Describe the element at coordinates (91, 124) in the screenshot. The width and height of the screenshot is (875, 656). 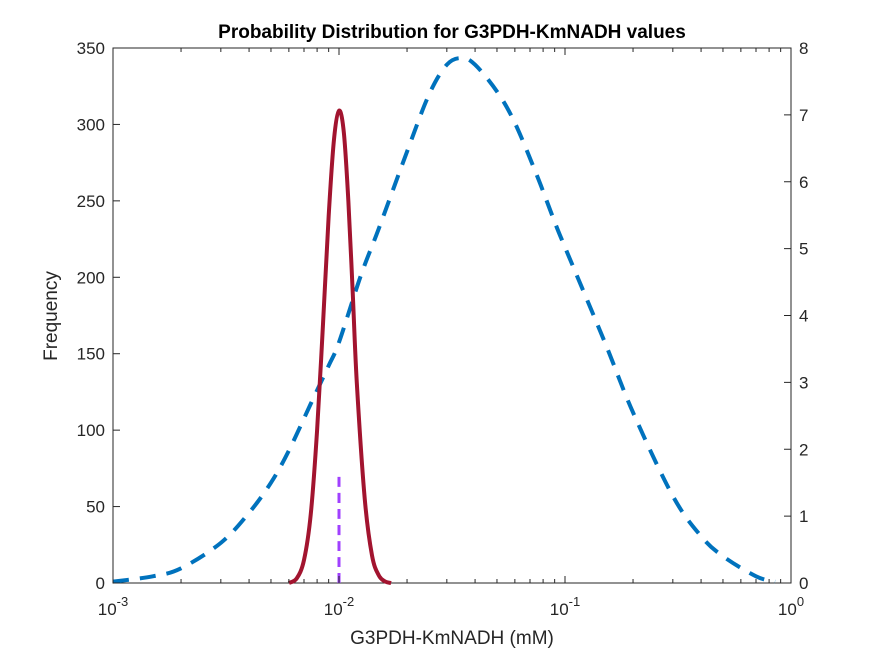
I see `y-left-tick-label: 300` at that location.